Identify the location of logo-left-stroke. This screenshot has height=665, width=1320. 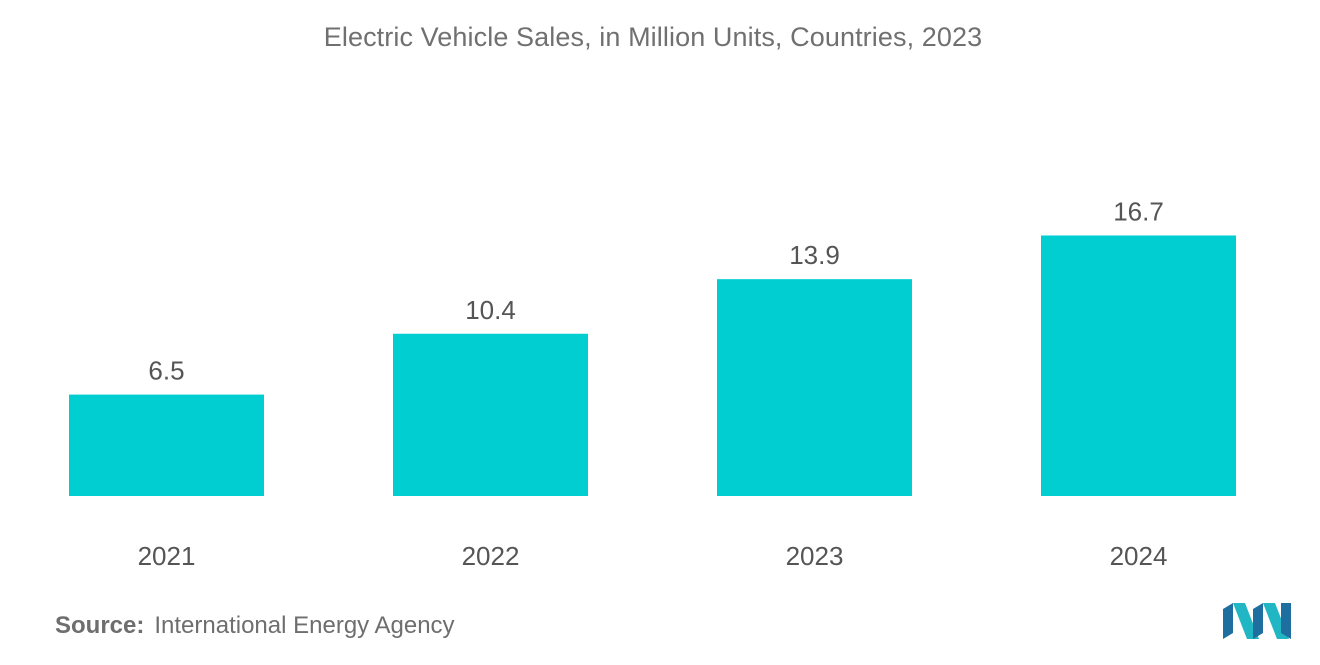
(1228, 621).